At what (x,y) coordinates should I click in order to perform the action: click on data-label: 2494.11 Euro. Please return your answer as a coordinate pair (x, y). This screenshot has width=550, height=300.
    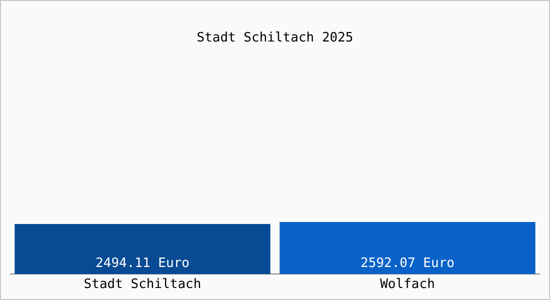
    Looking at the image, I should click on (143, 263).